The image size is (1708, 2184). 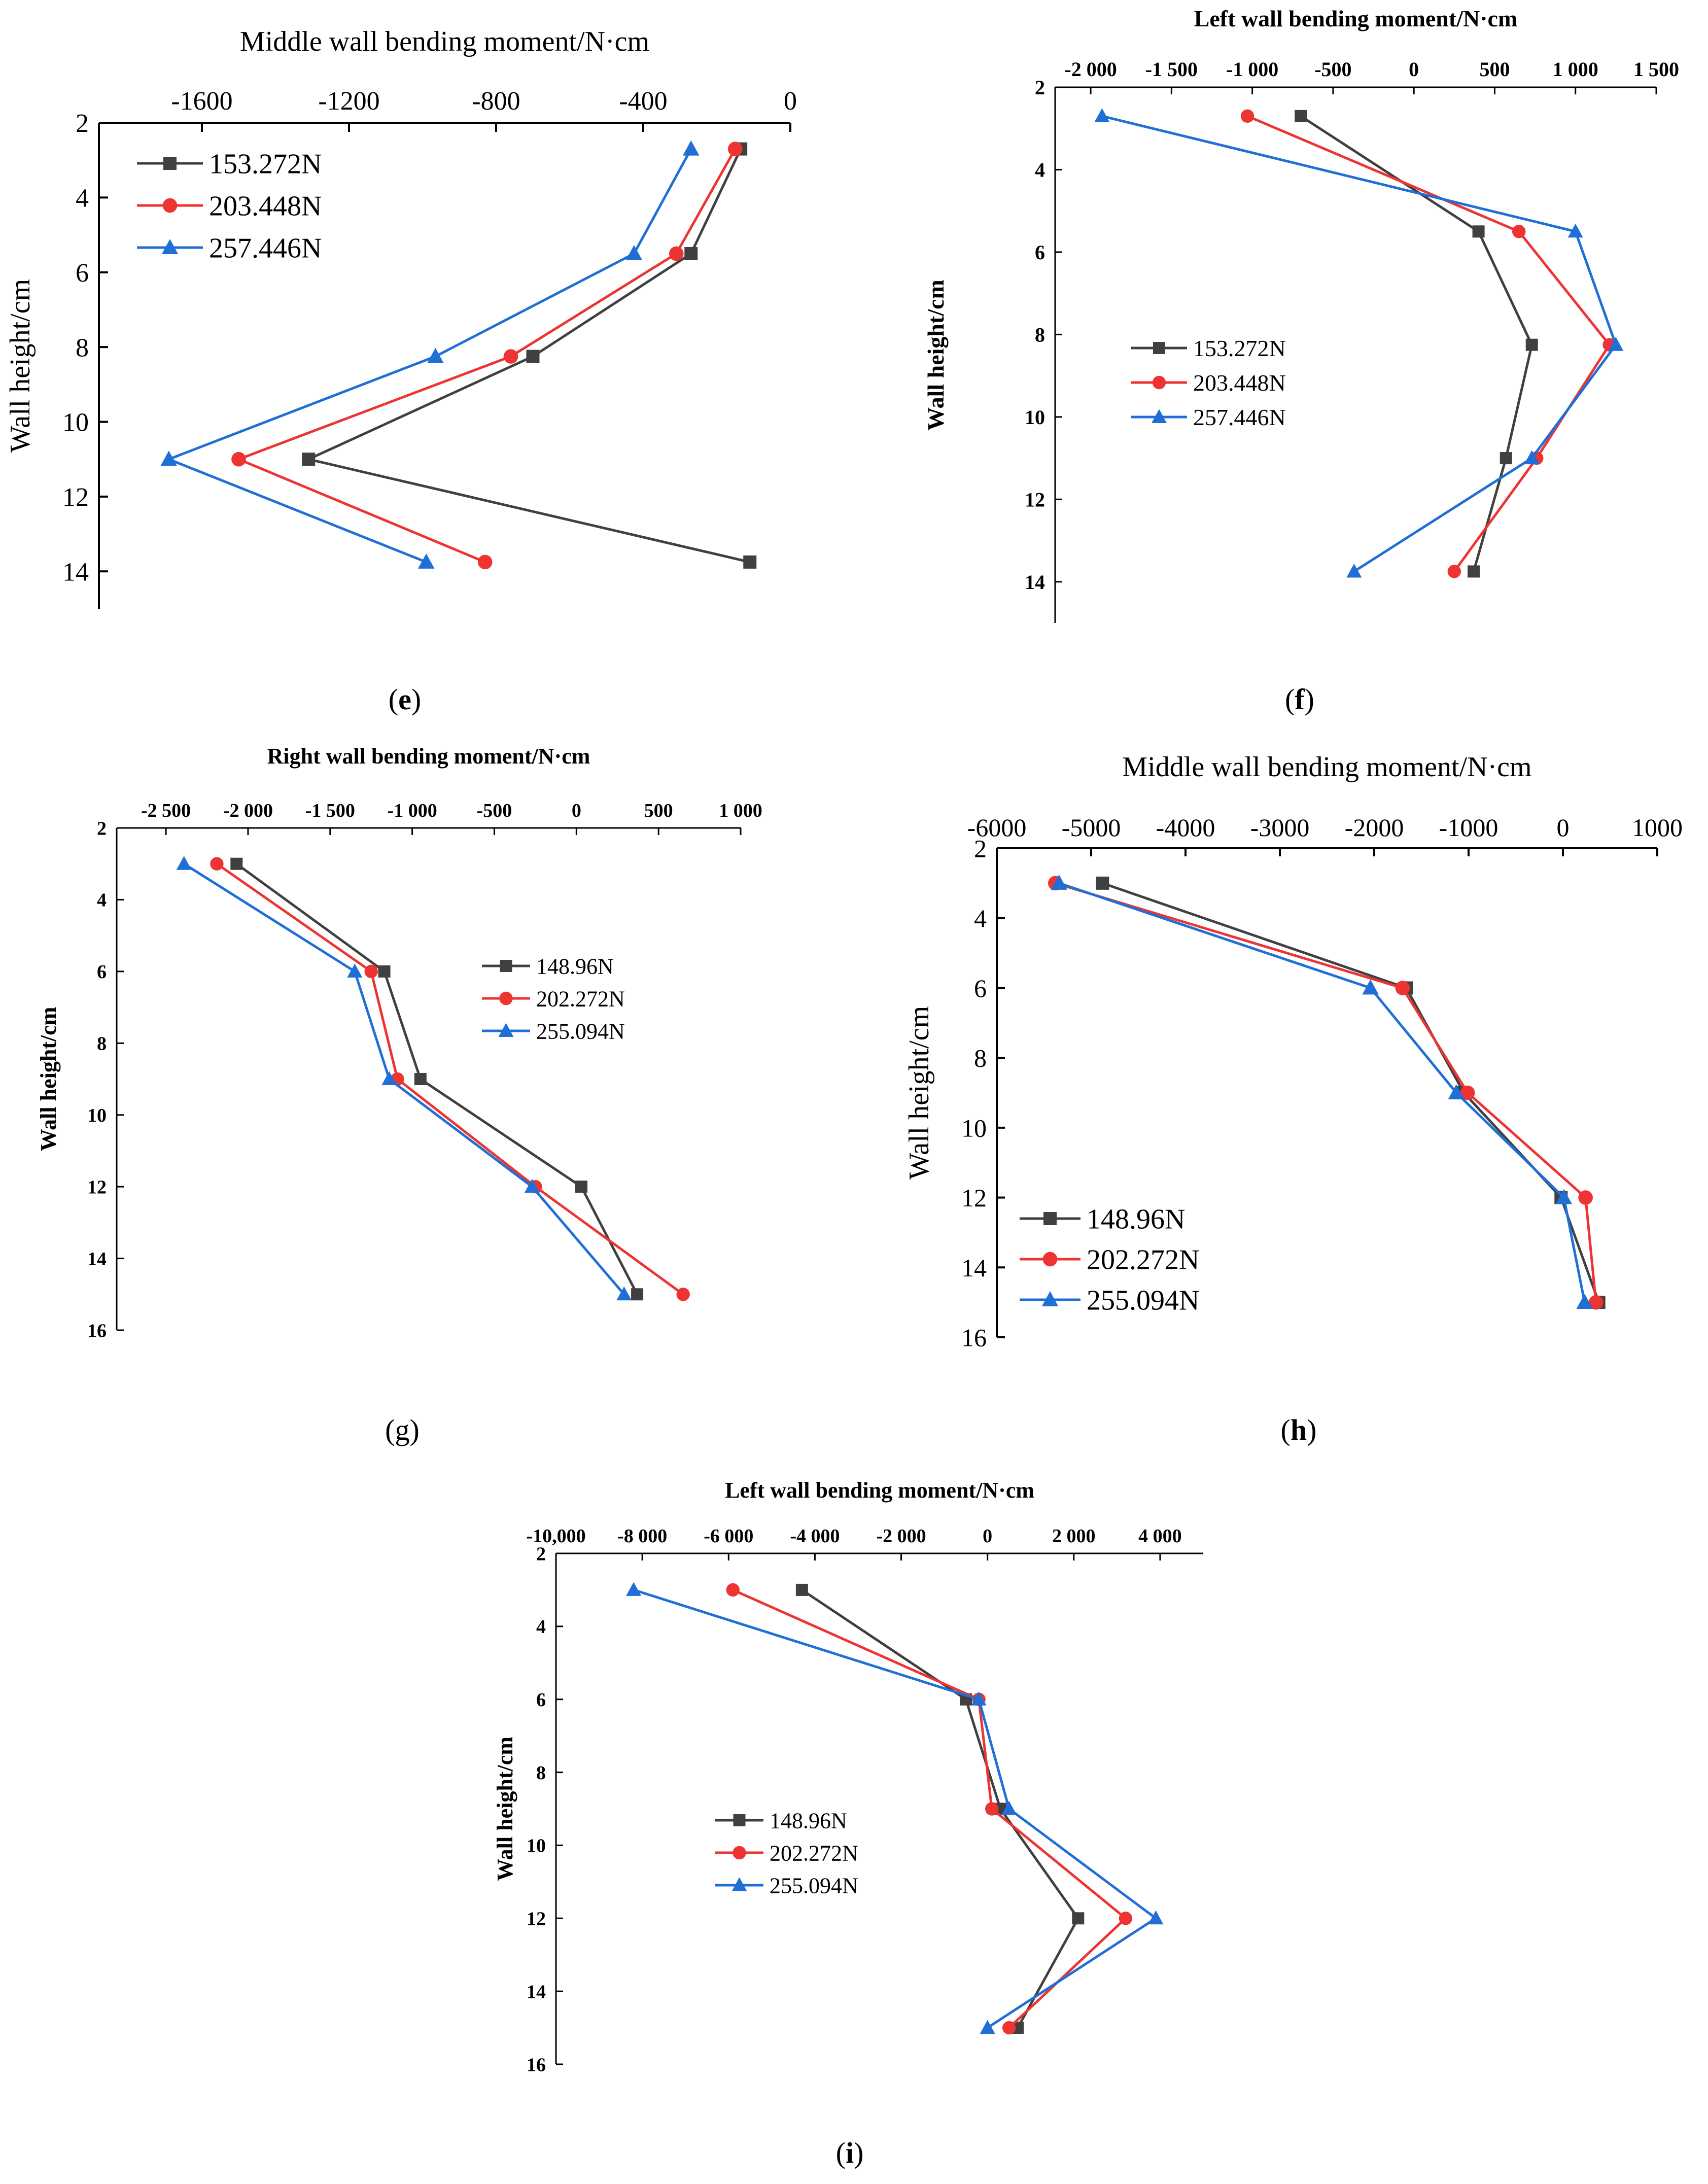 What do you see at coordinates (1298, 1430) in the screenshot?
I see `caption-h: (h)` at bounding box center [1298, 1430].